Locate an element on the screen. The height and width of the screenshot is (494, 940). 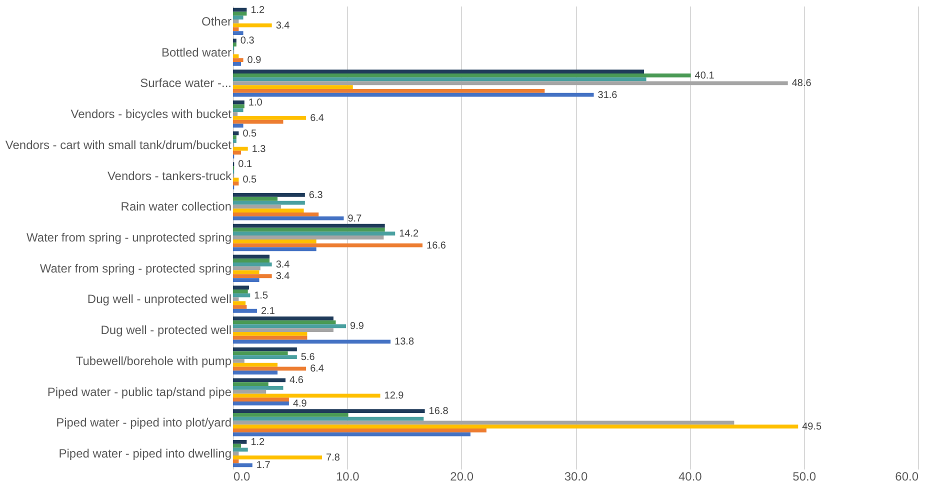
y-tick-label: Vendors - bicycles with bucket is located at coordinates (151, 114).